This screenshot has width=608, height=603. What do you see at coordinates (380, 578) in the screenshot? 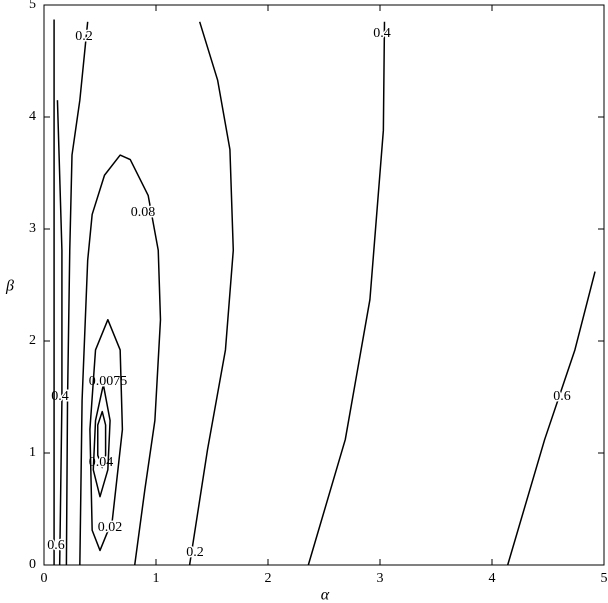
I see `x-tick-label: 3` at bounding box center [380, 578].